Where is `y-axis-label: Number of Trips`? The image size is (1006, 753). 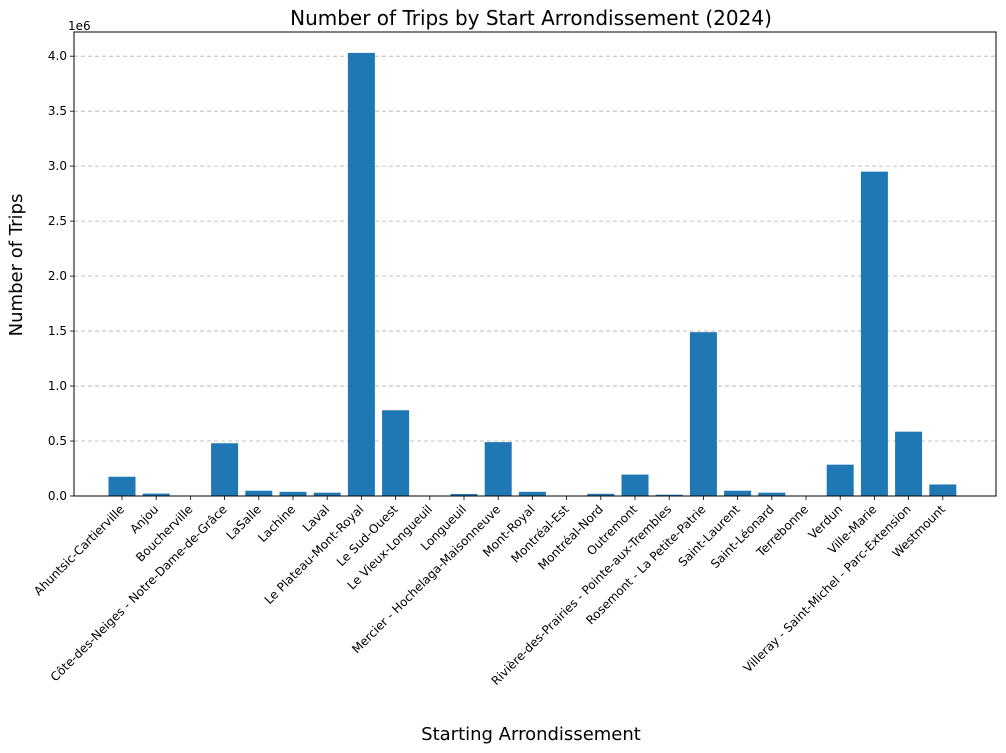 y-axis-label: Number of Trips is located at coordinates (16, 265).